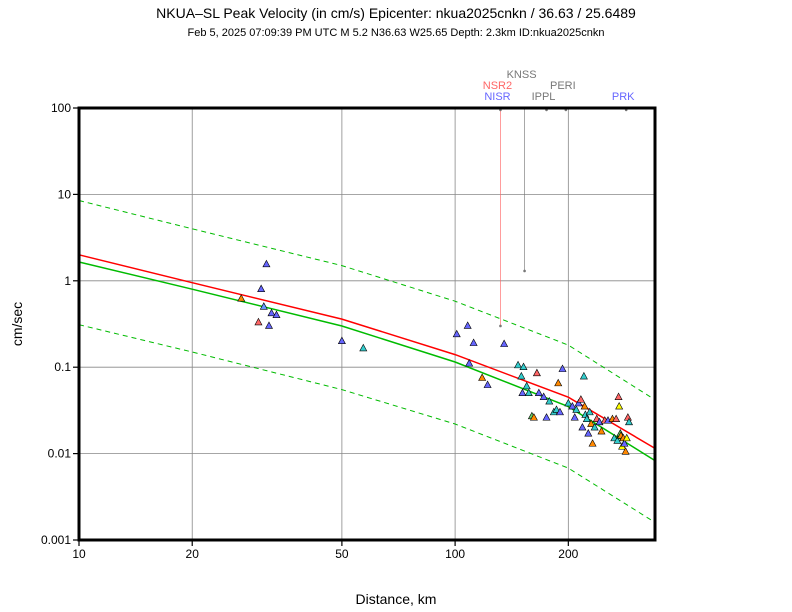 Image resolution: width=792 pixels, height=612 pixels. I want to click on x-tick-label: 100, so click(455, 554).